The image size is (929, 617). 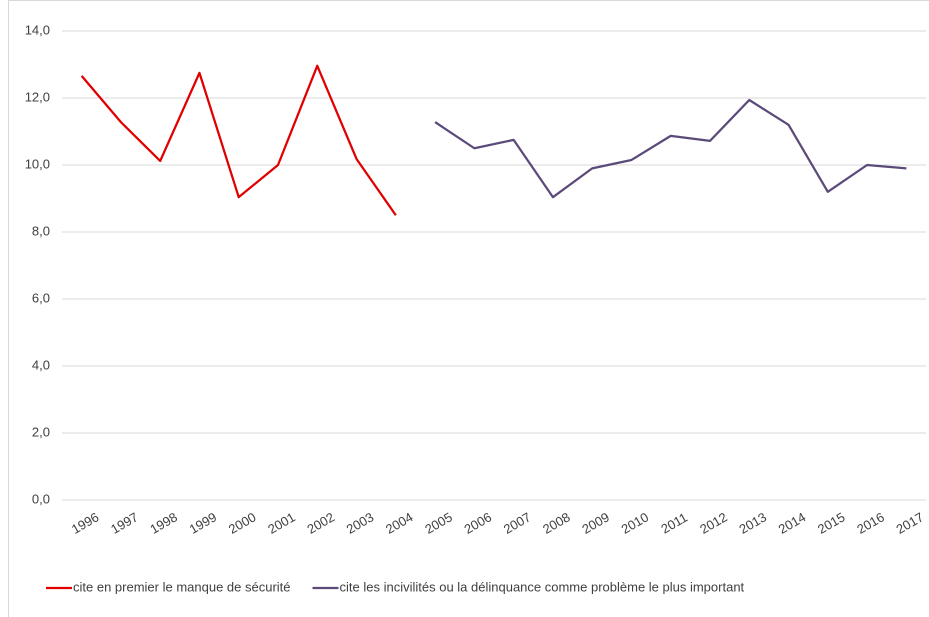 What do you see at coordinates (870, 522) in the screenshot?
I see `x-tick-label: 2016` at bounding box center [870, 522].